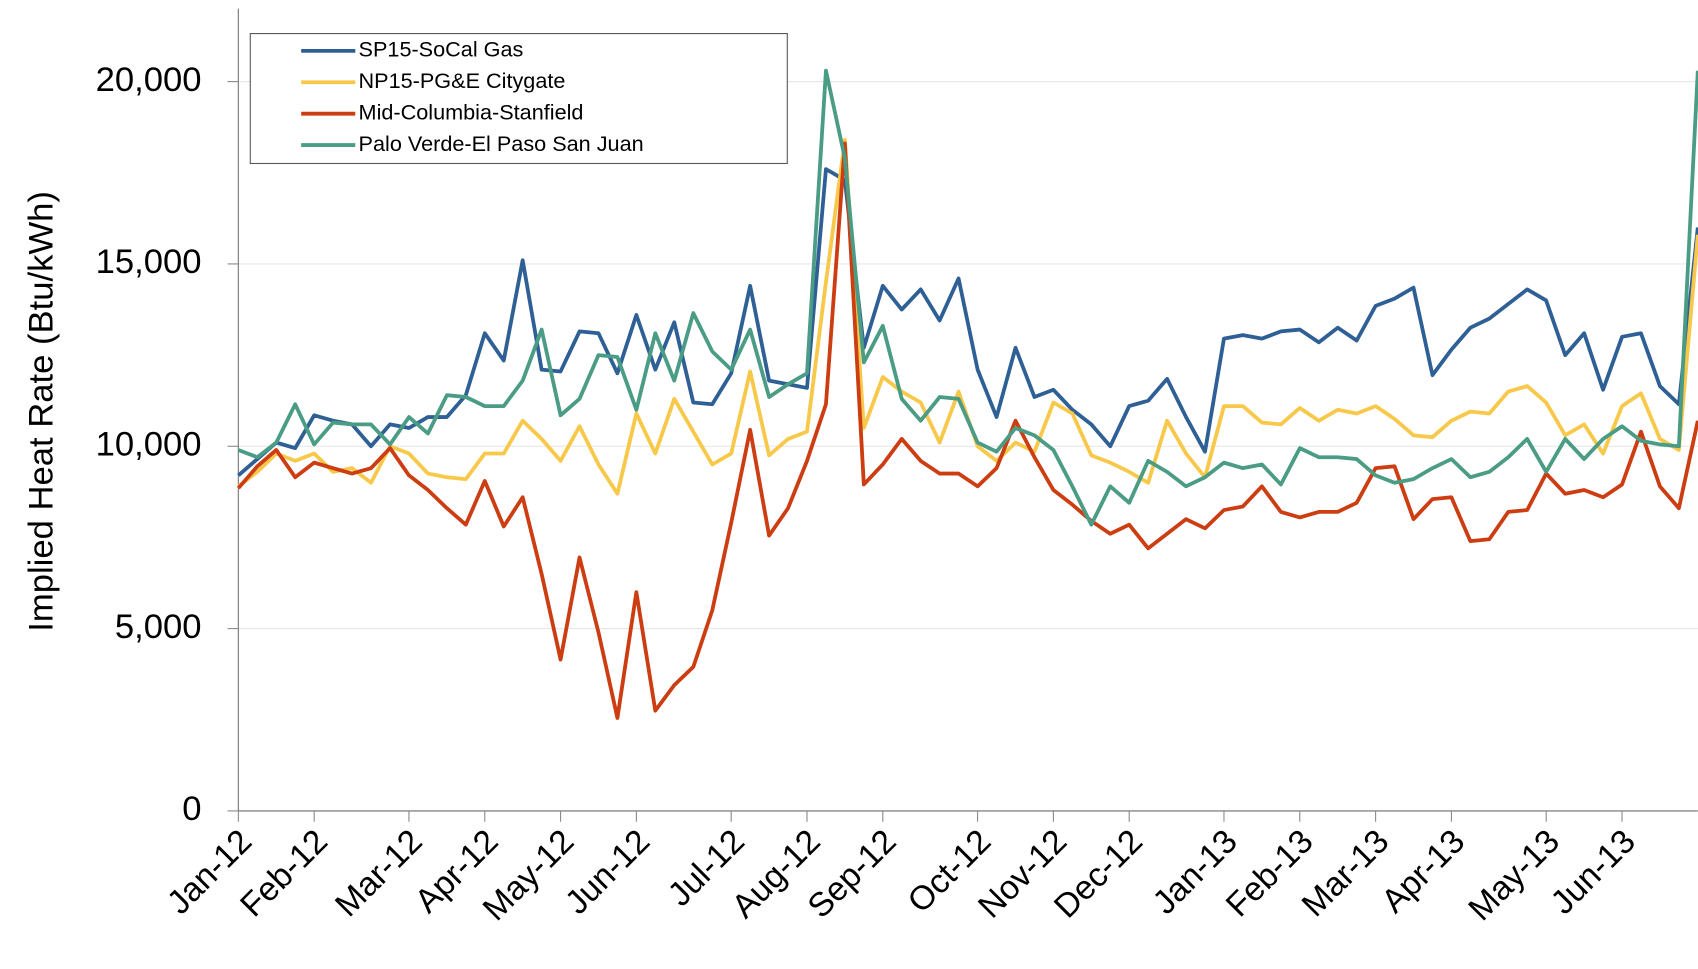 This screenshot has width=1698, height=969. I want to click on x-tick-label: Apr-13, so click(1423, 871).